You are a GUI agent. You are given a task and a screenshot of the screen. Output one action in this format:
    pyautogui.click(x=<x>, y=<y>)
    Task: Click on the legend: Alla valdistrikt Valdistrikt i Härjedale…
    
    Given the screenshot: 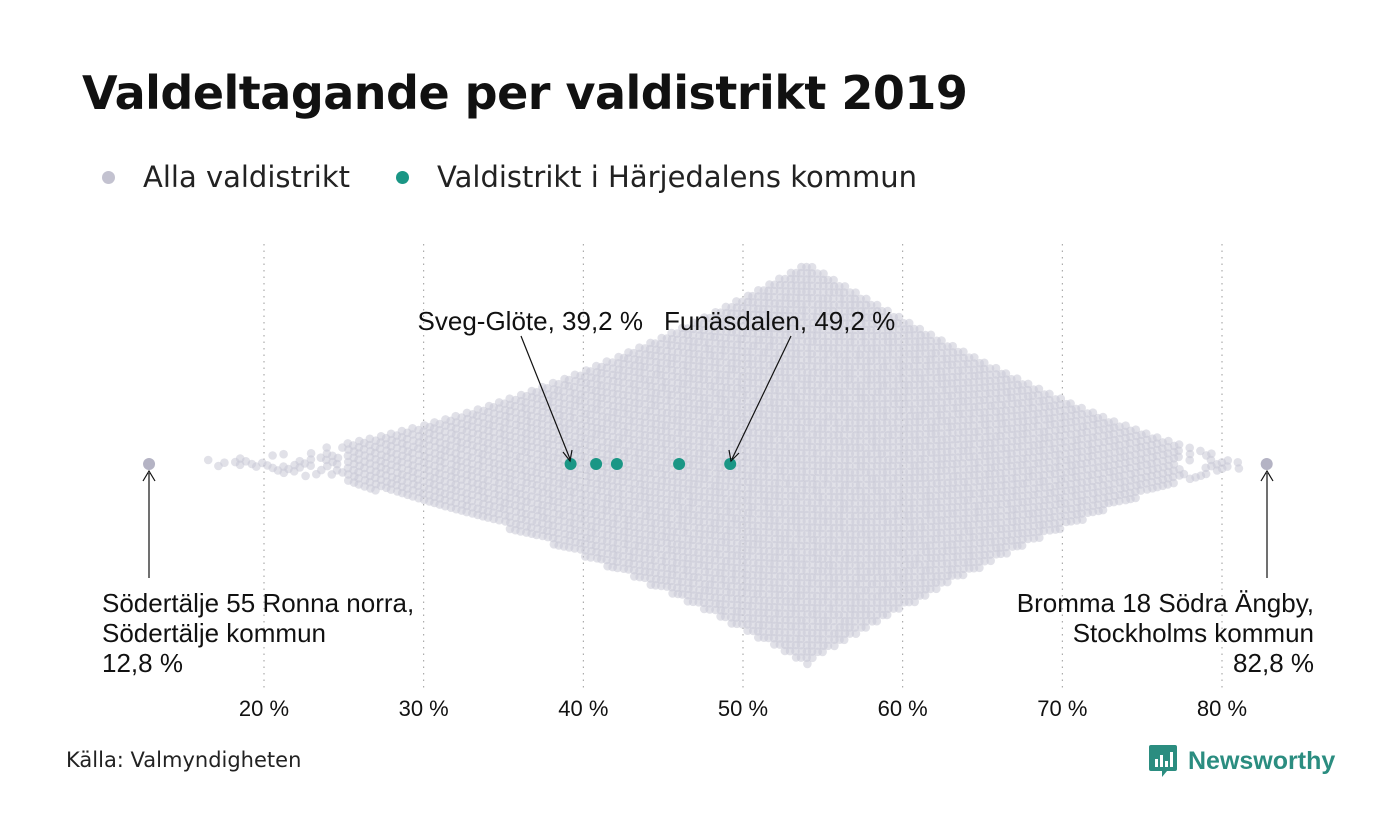 What is the action you would take?
    pyautogui.click(x=532, y=177)
    